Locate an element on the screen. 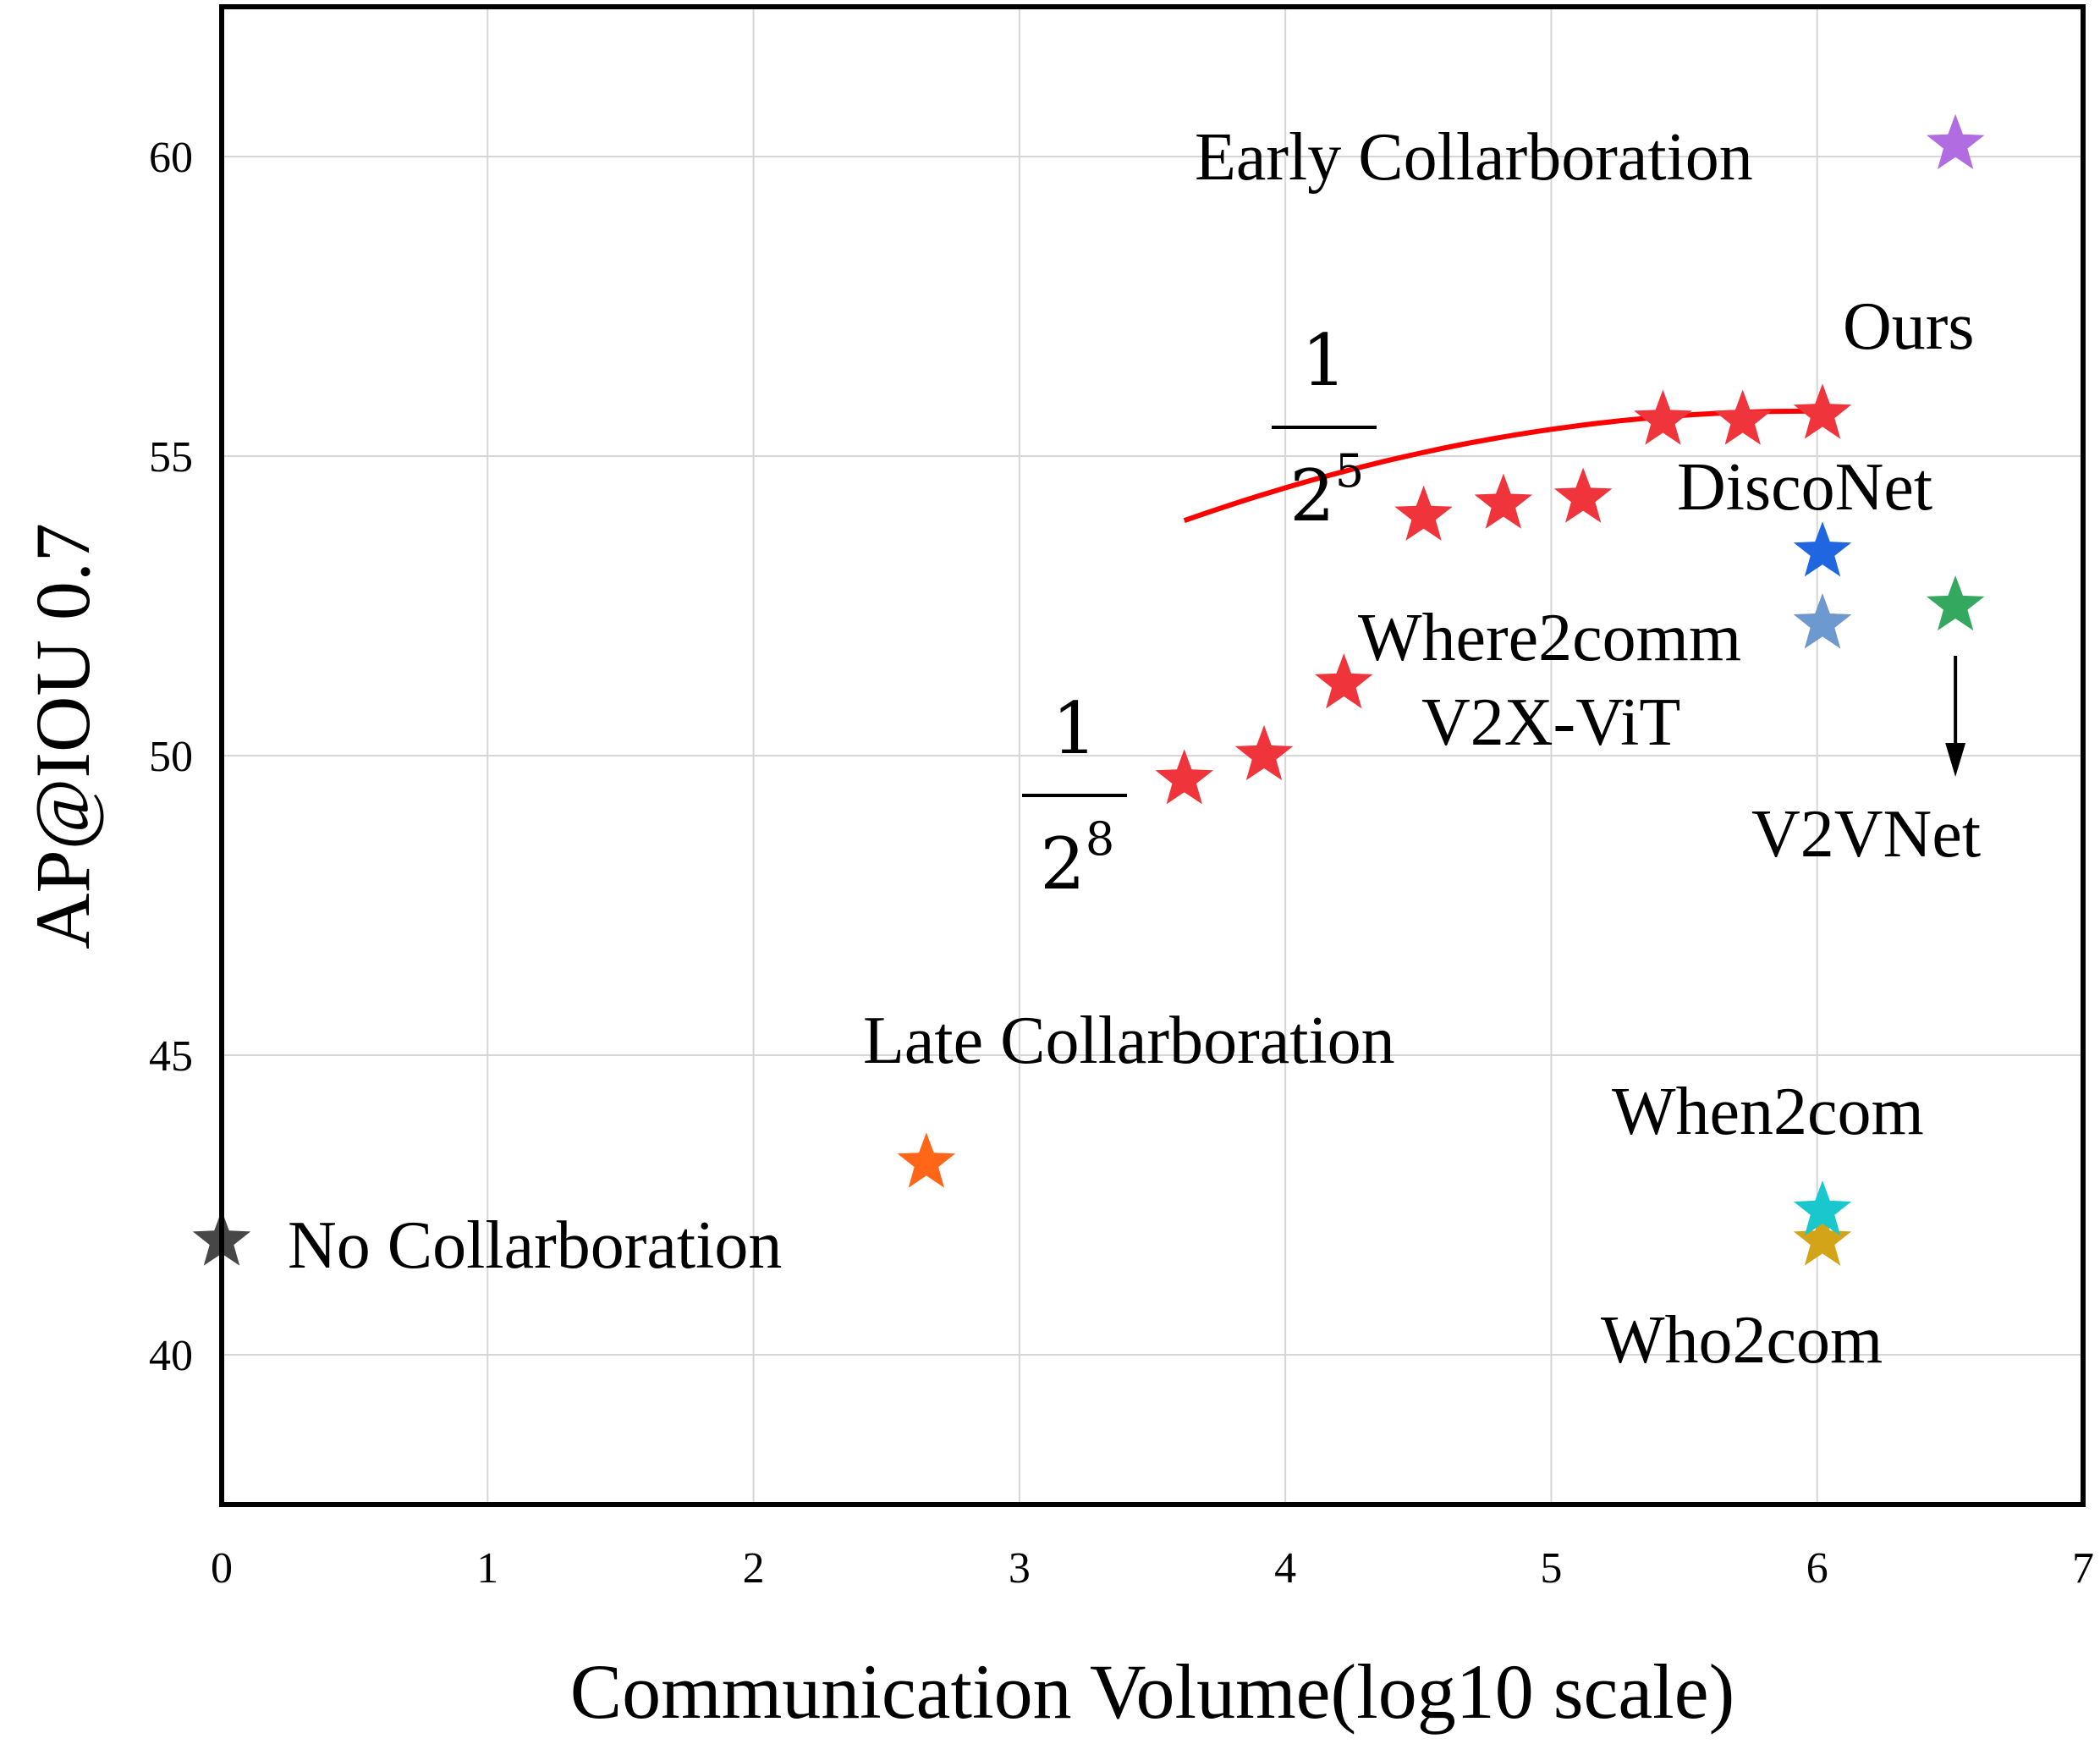  y-tick-label: 55 is located at coordinates (171, 457).